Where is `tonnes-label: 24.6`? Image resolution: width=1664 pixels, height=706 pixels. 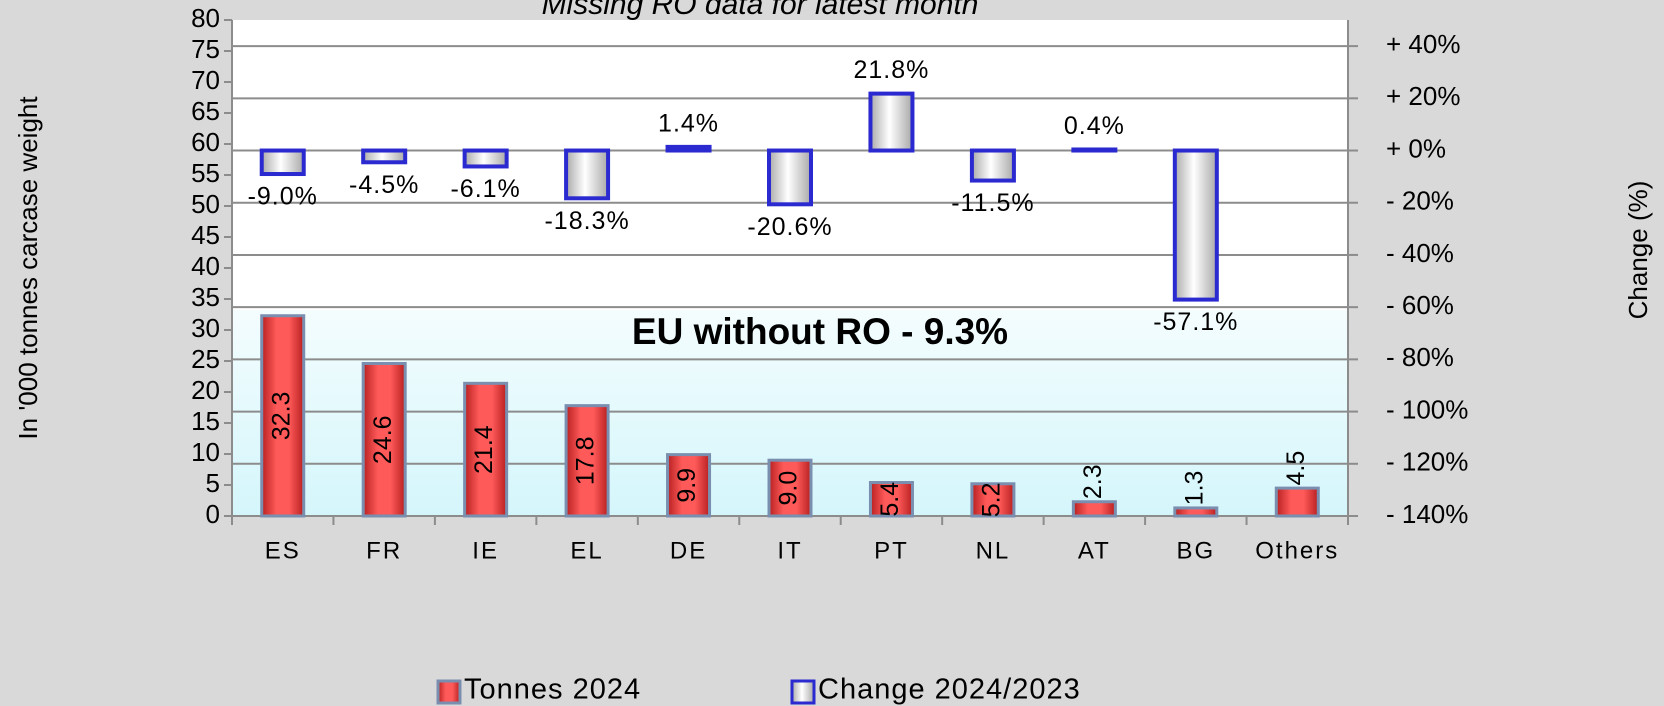 tonnes-label: 24.6 is located at coordinates (383, 439).